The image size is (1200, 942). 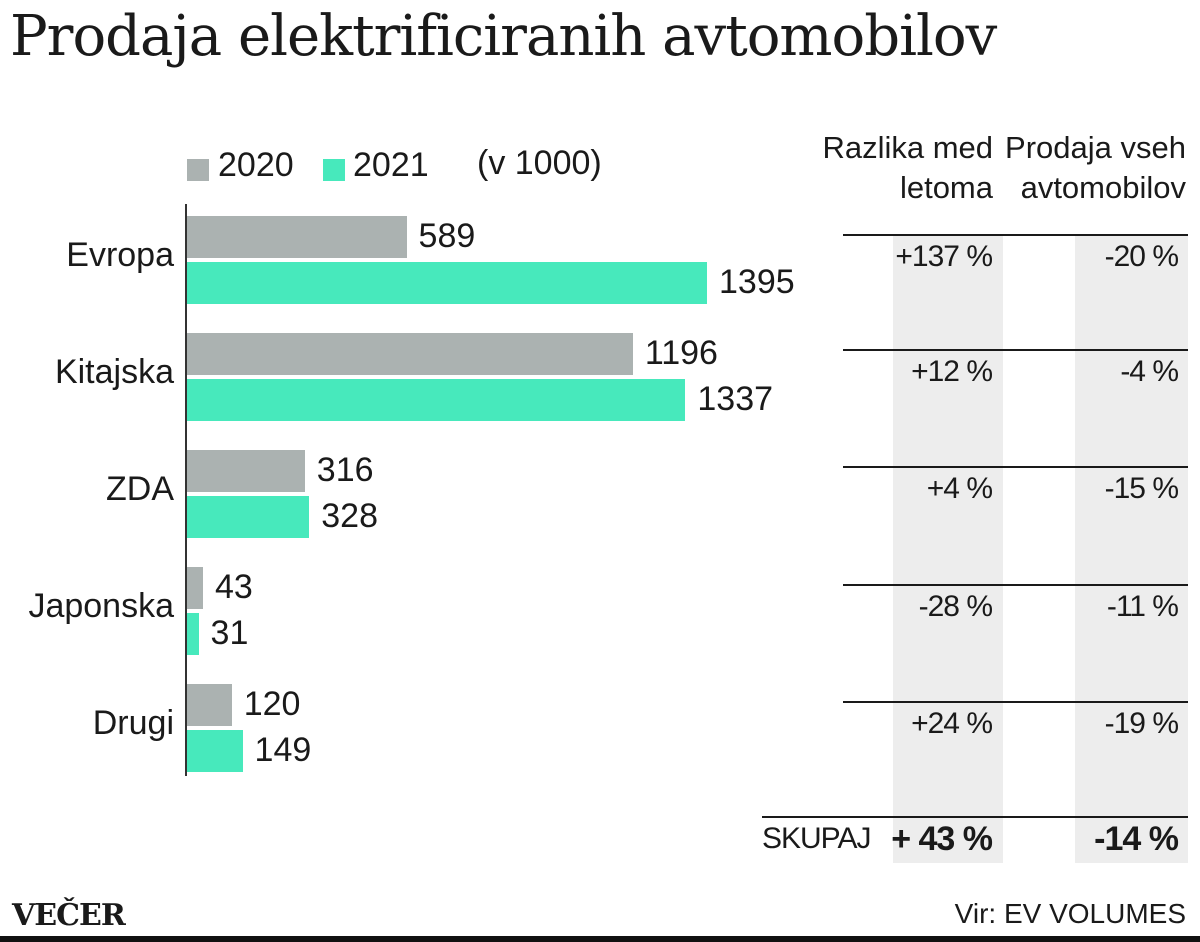 I want to click on bar-value-label: 43, so click(x=234, y=587).